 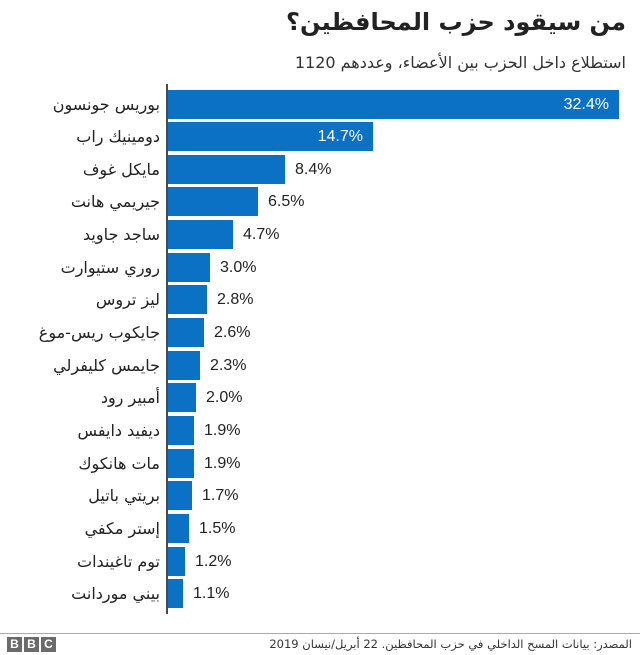 I want to click on category-label: أمبير رود, so click(x=130, y=398).